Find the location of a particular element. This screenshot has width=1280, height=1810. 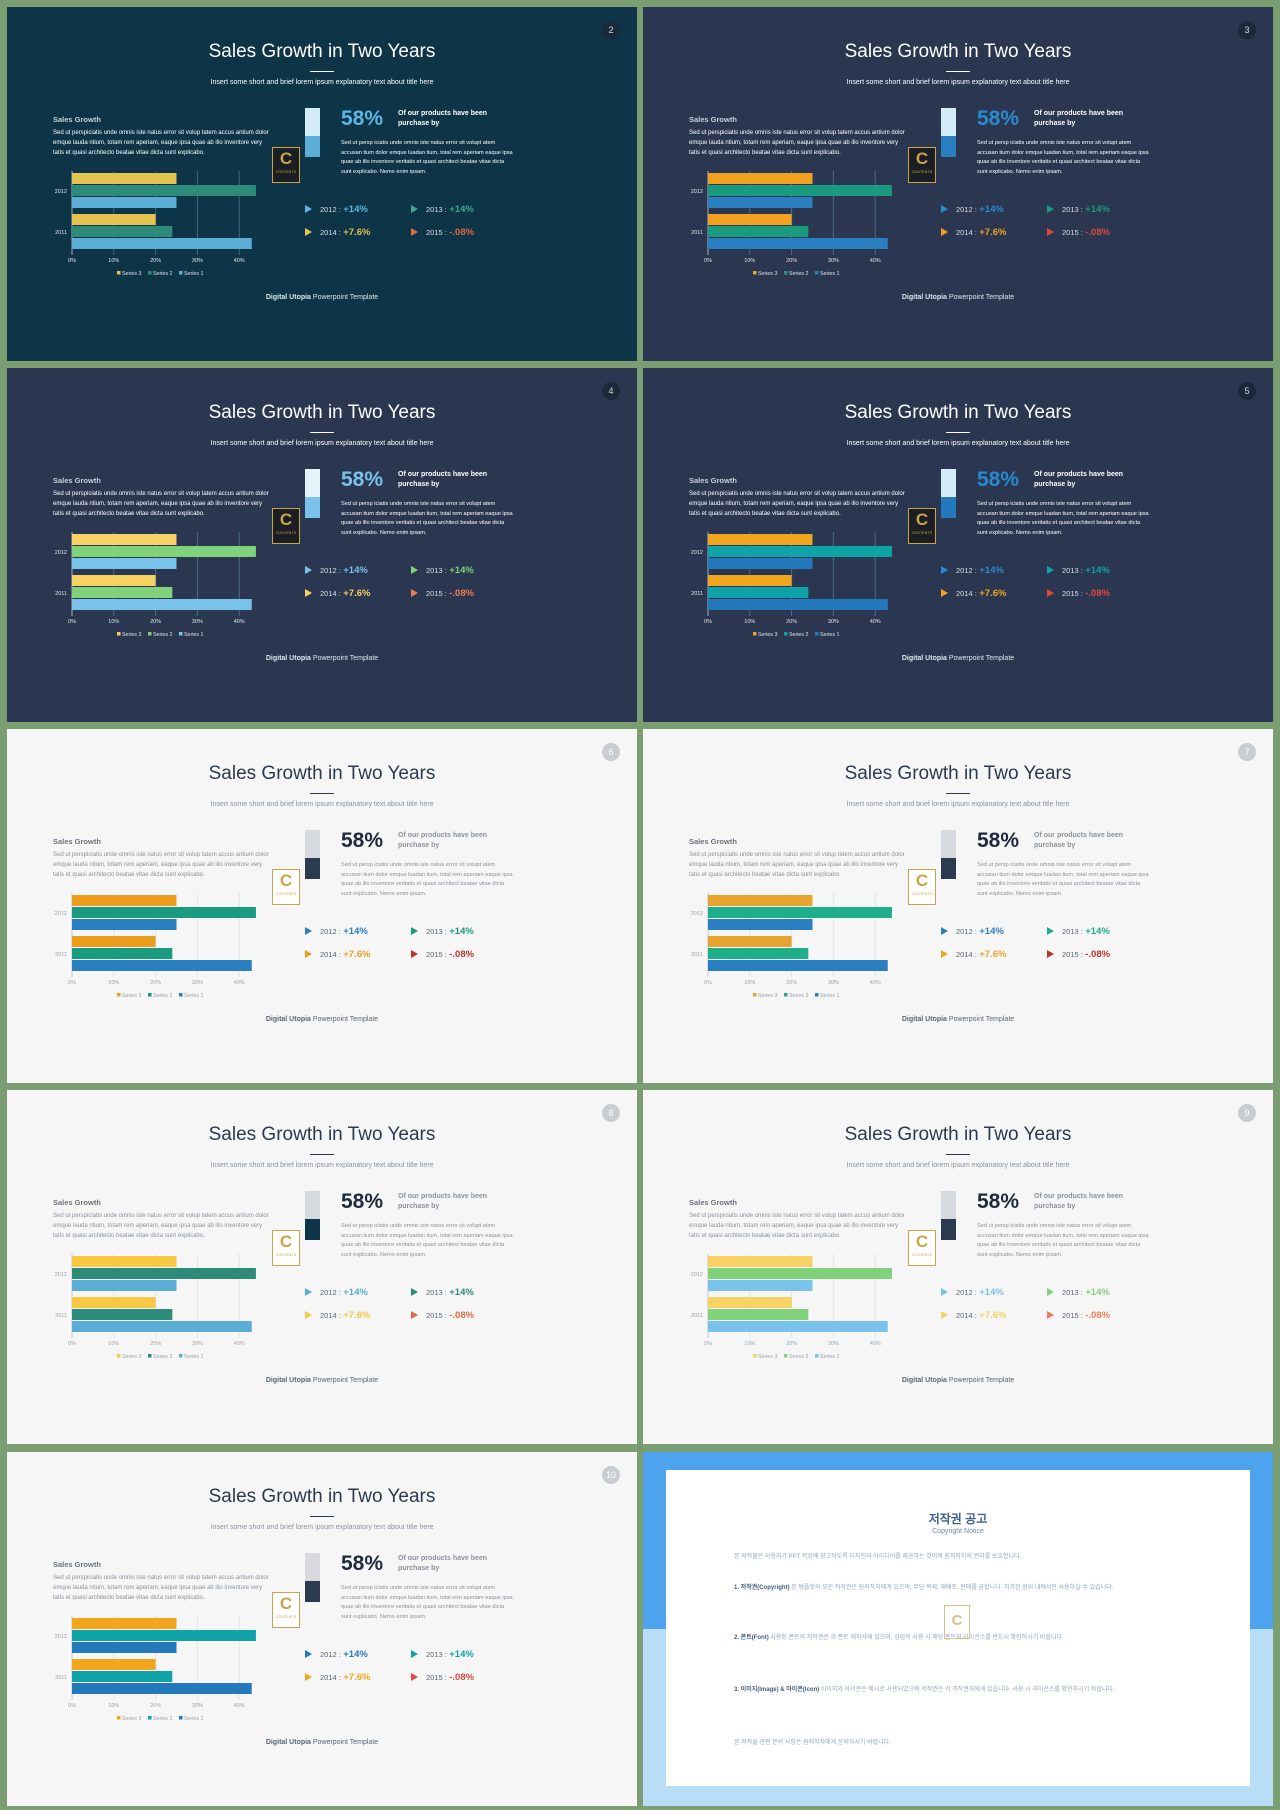

stat-year: 2013 : is located at coordinates (1072, 1292).